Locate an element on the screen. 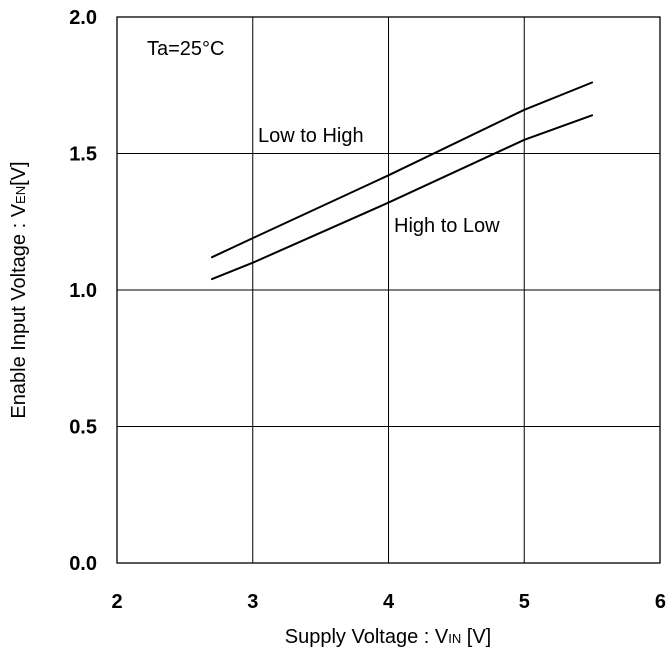 Image resolution: width=670 pixels, height=654 pixels. y-tick-label-2: 1.0 is located at coordinates (83, 291).